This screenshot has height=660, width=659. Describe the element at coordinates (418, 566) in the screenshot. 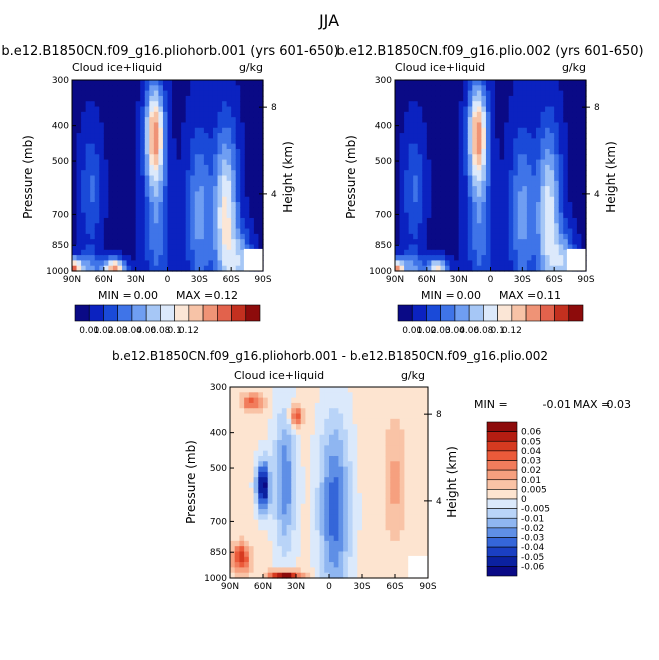

I see `missing-data-mask` at that location.